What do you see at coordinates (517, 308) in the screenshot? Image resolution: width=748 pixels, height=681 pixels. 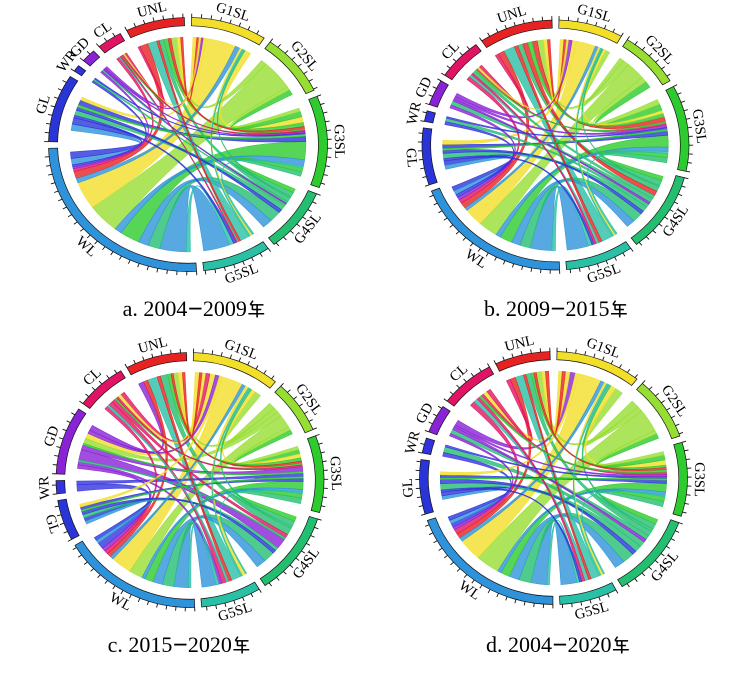 I see `svg-text: b. 2009` at bounding box center [517, 308].